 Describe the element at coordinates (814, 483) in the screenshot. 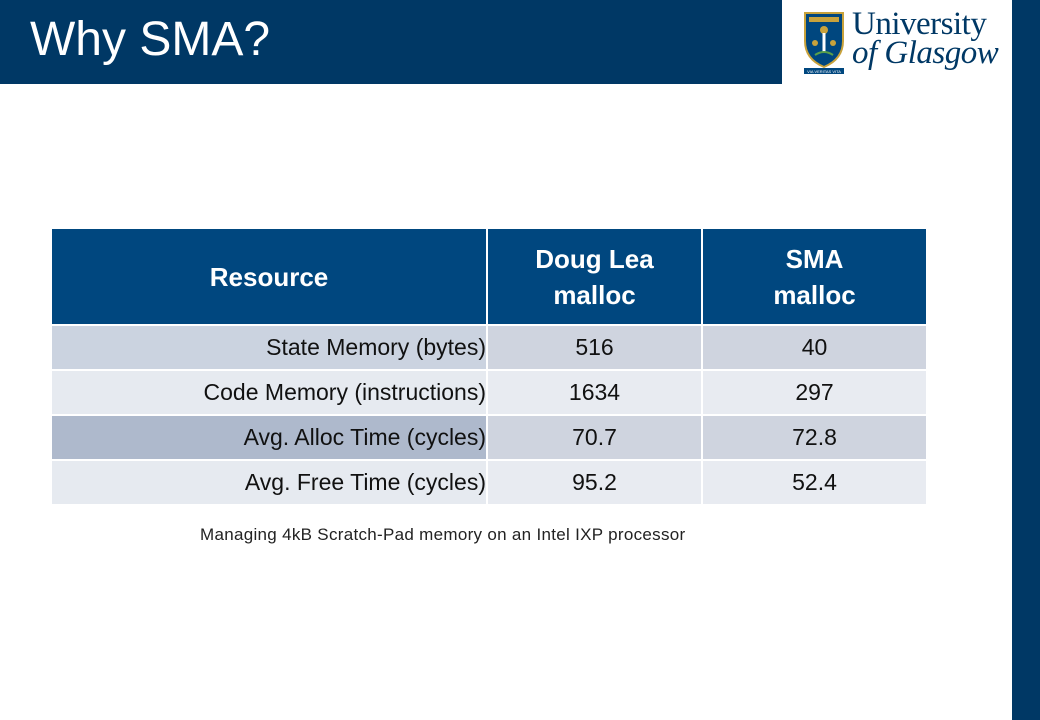

I see `sma-value: 52.4` at that location.